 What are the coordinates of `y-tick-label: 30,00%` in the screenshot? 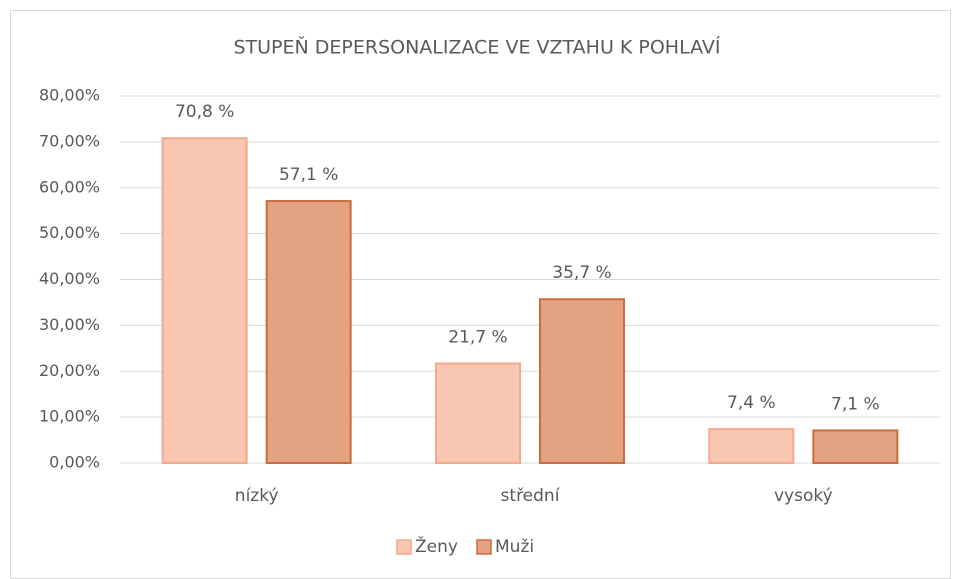 It's located at (69, 324).